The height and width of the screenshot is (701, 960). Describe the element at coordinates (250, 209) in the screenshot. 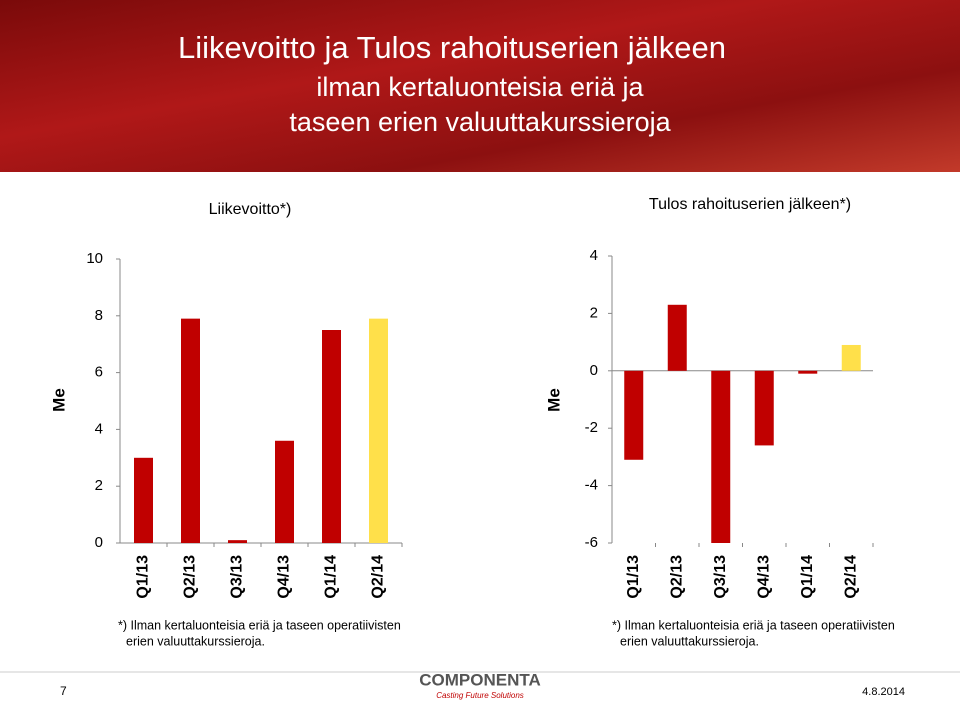

I see `chart-title: Liikevoitto*)` at that location.